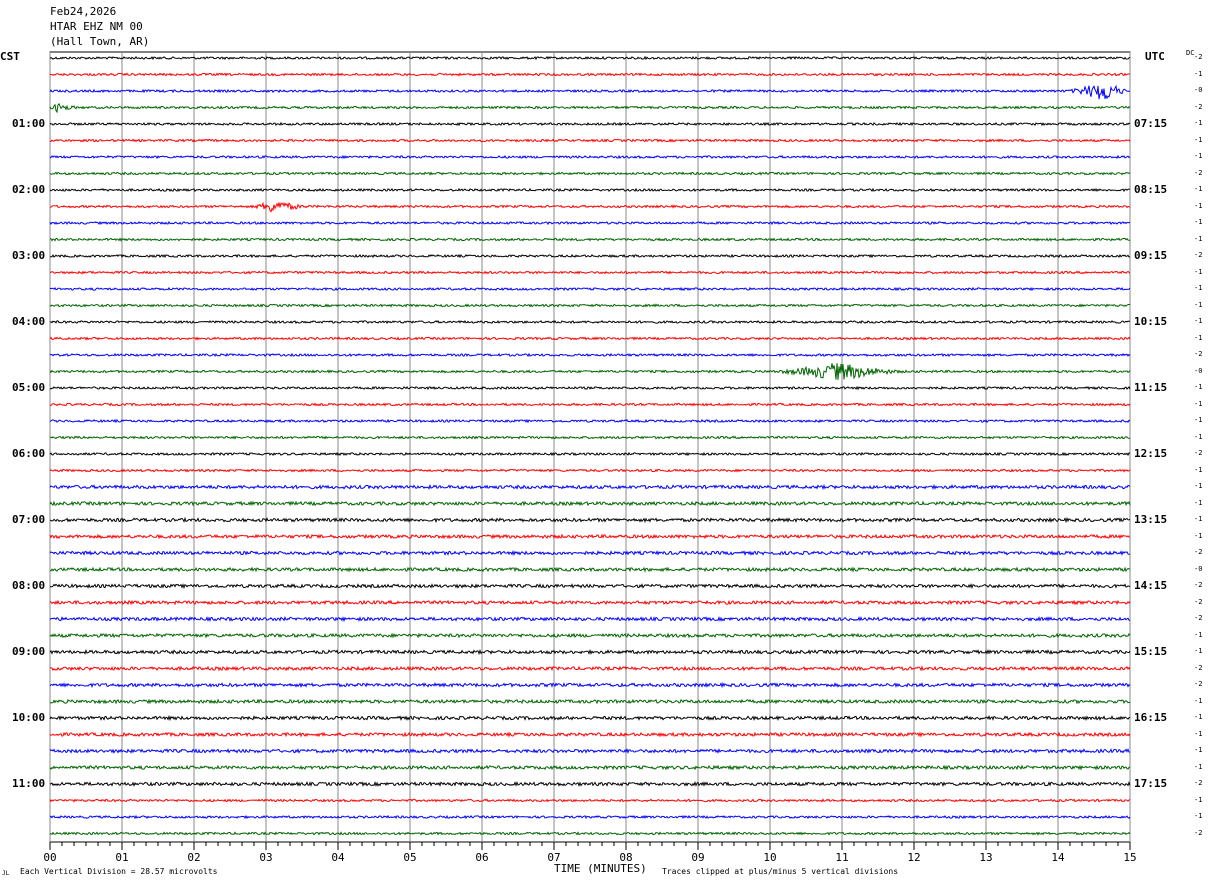  Describe the element at coordinates (553, 857) in the screenshot. I see `x-tick-label: 07` at that location.